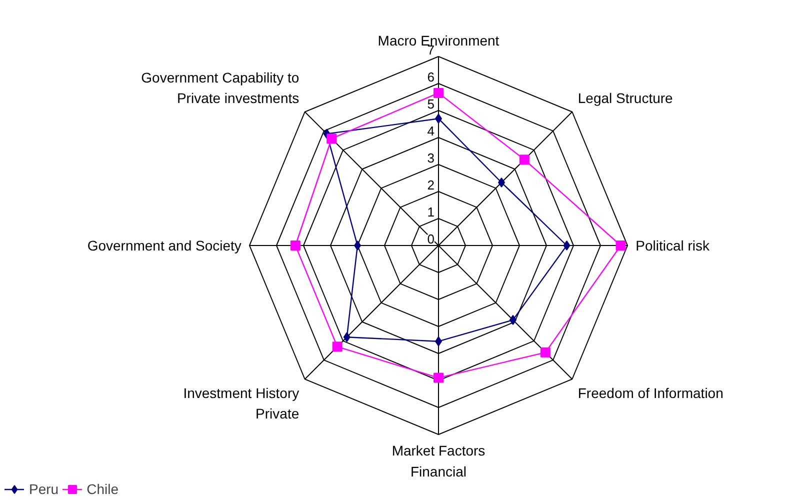  I want to click on spoke-label: Government Capability to Private investments, so click(220, 87).